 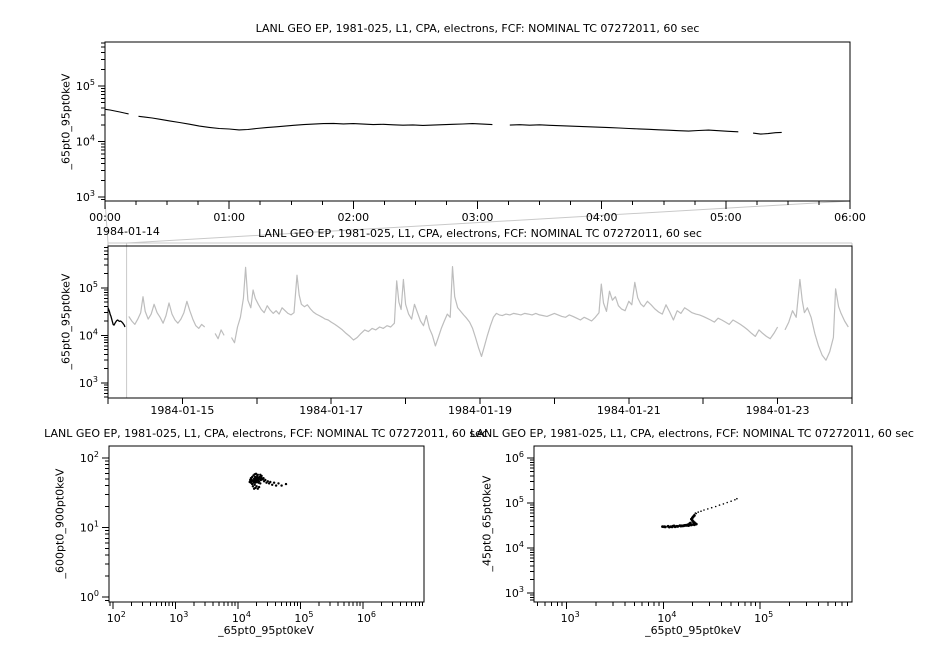 What do you see at coordinates (850, 217) in the screenshot?
I see `tick-label: 06:00` at bounding box center [850, 217].